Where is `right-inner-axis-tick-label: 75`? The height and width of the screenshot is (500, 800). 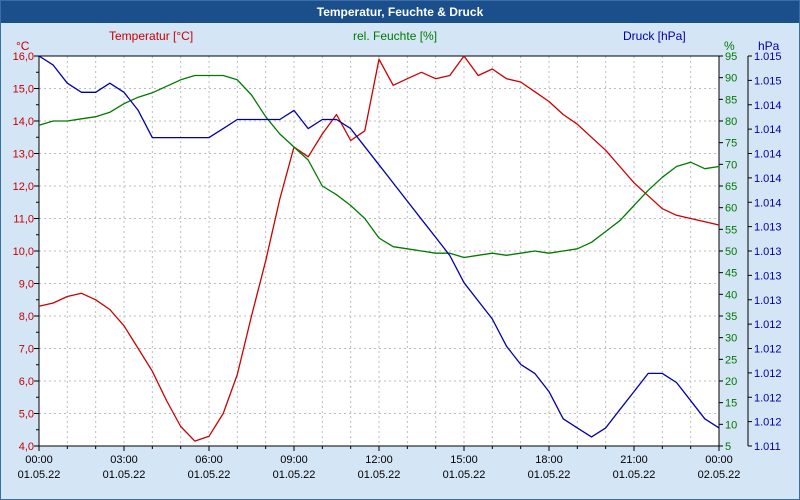 right-inner-axis-tick-label: 75 is located at coordinates (731, 144).